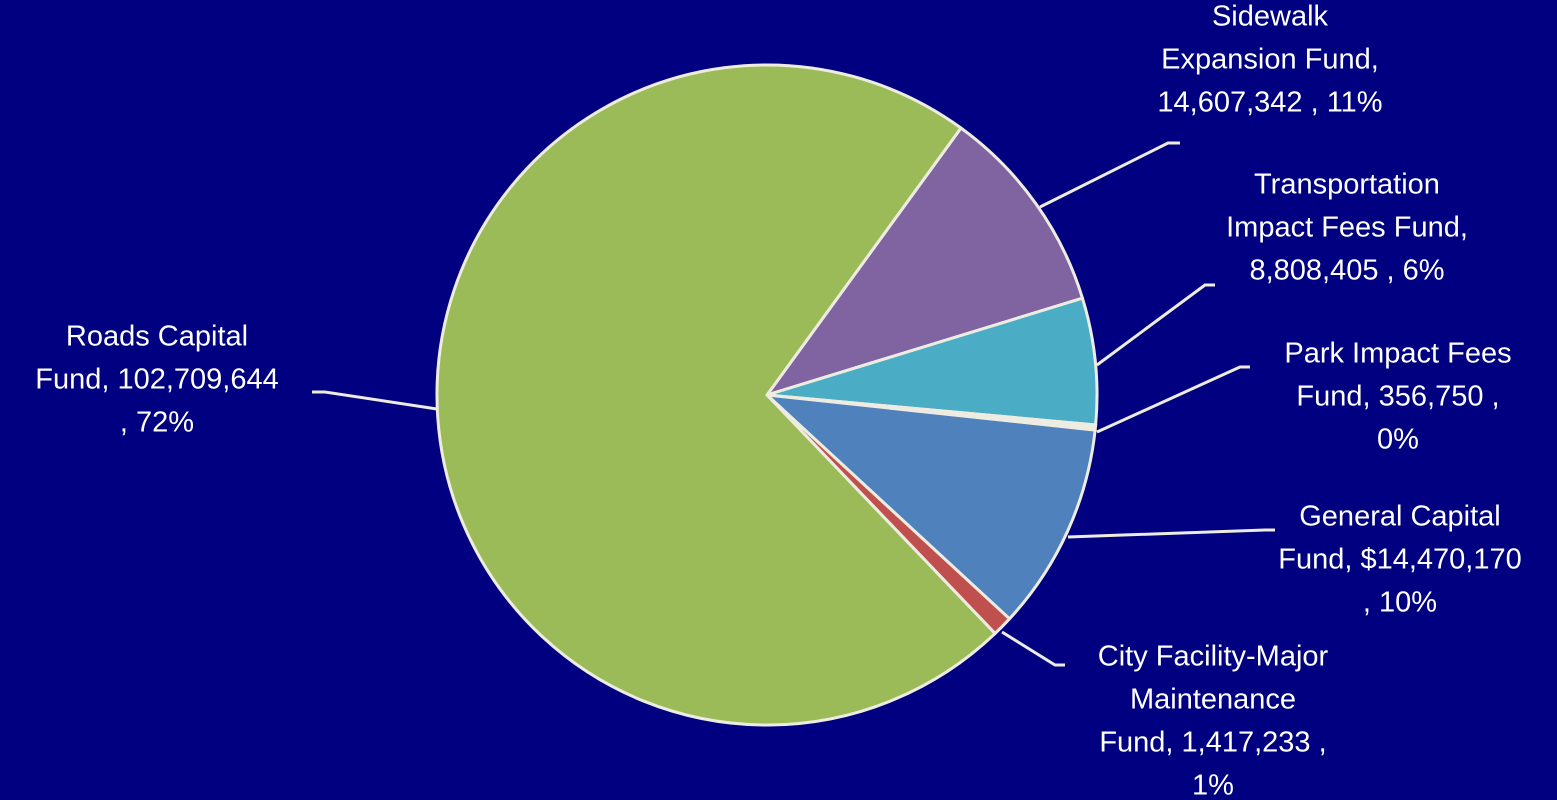 This screenshot has height=800, width=1557. What do you see at coordinates (1270, 17) in the screenshot?
I see `data-label: Sidewalk` at bounding box center [1270, 17].